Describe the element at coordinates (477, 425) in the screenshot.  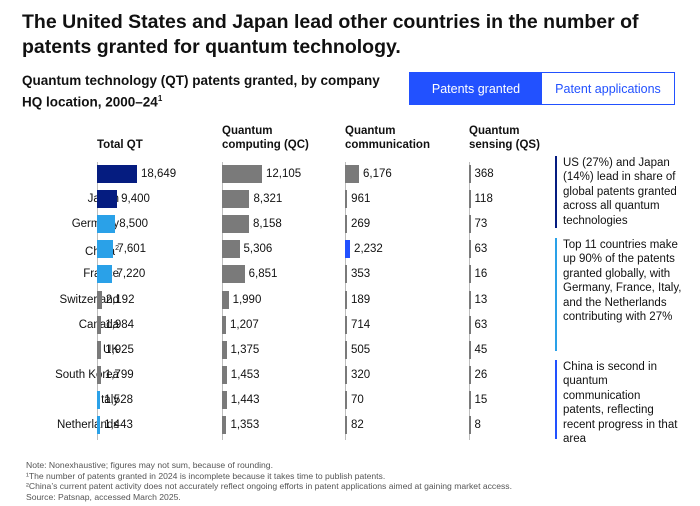
I see `value-label: 8` at that location.